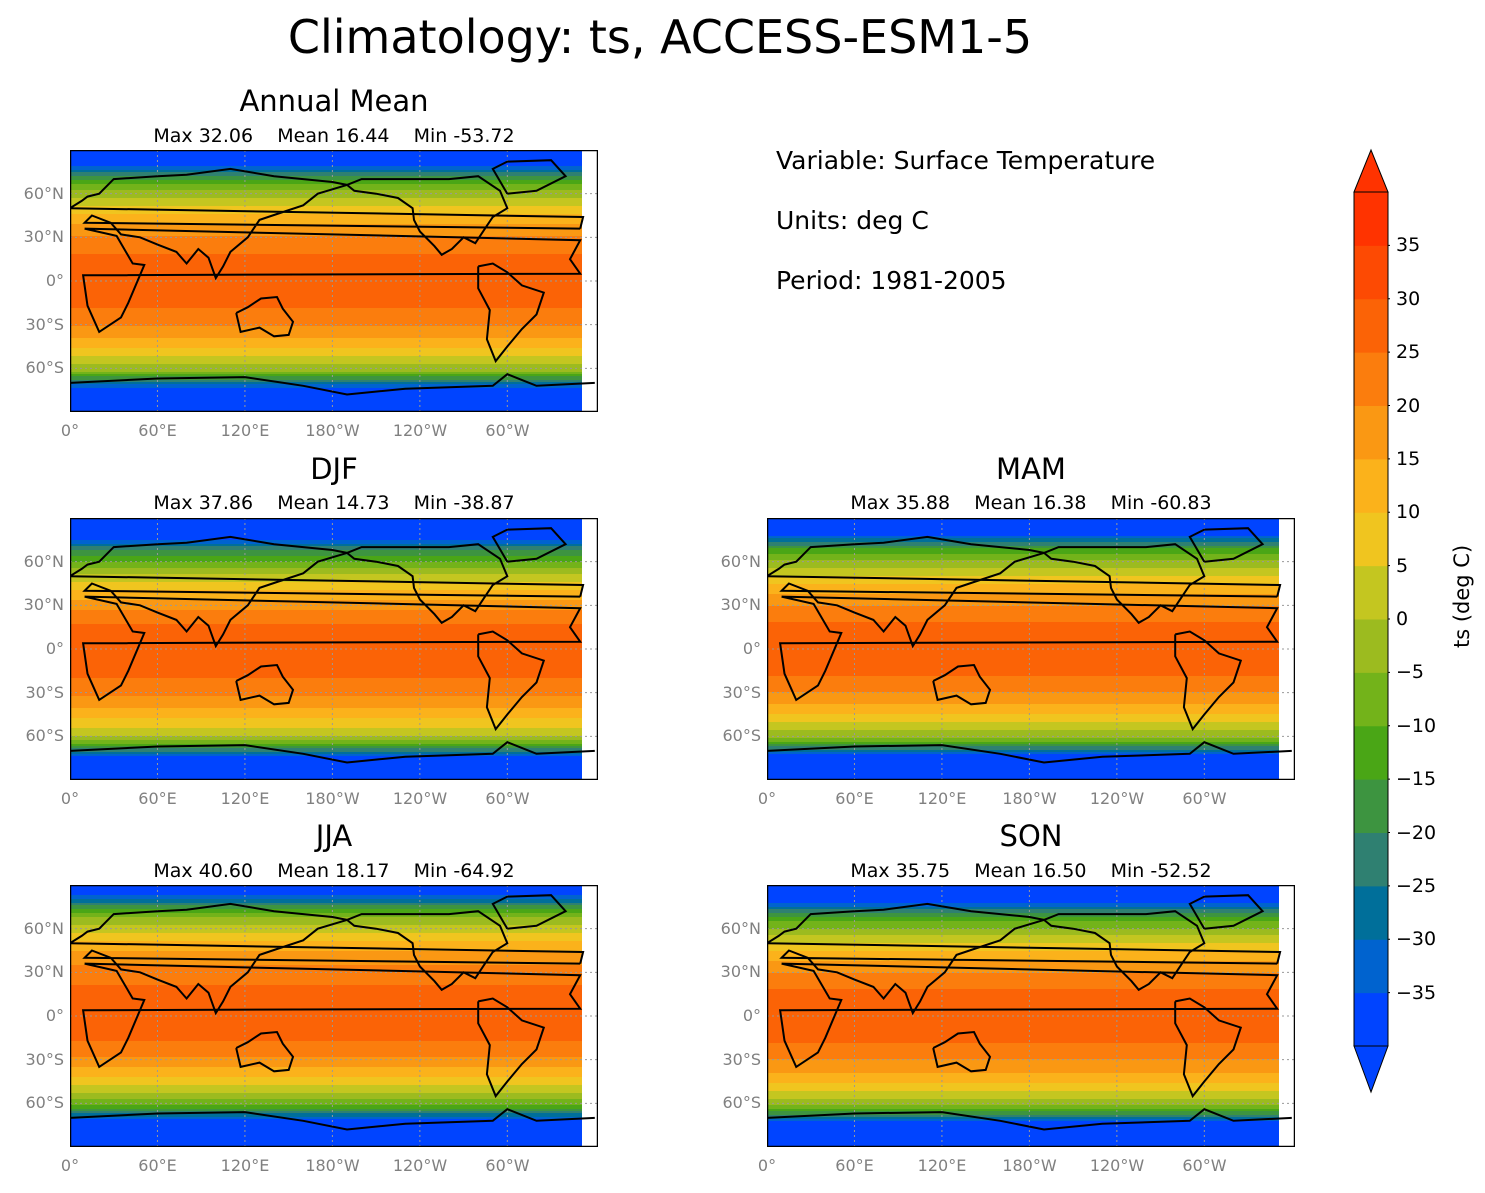 The height and width of the screenshot is (1193, 1485). Describe the element at coordinates (334, 836) in the screenshot. I see `panel-title: JJA` at that location.